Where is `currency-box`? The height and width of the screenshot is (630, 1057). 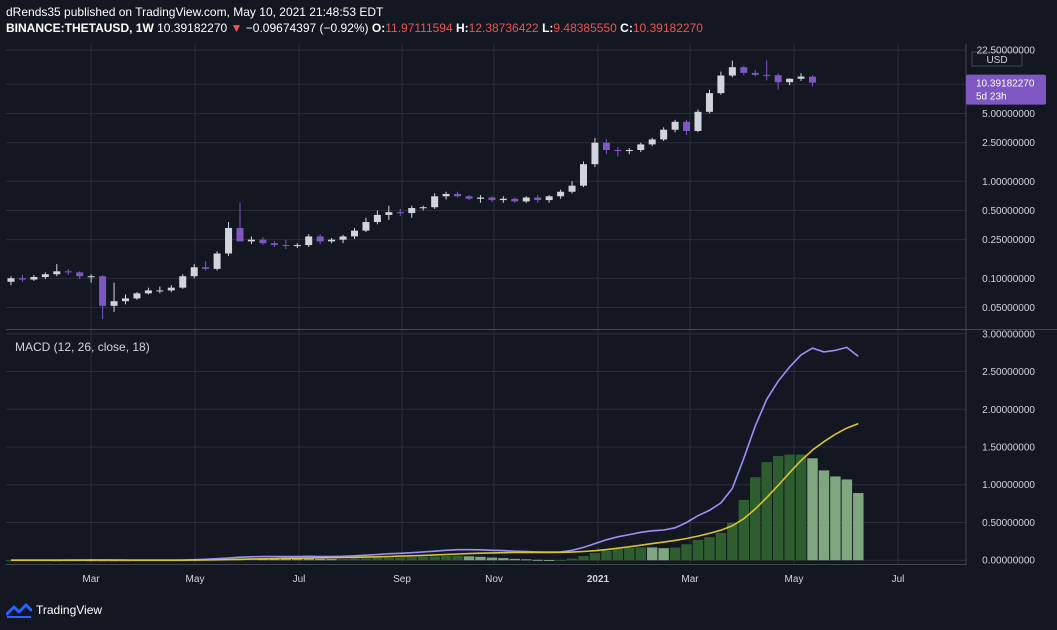
currency-box is located at coordinates (997, 59).